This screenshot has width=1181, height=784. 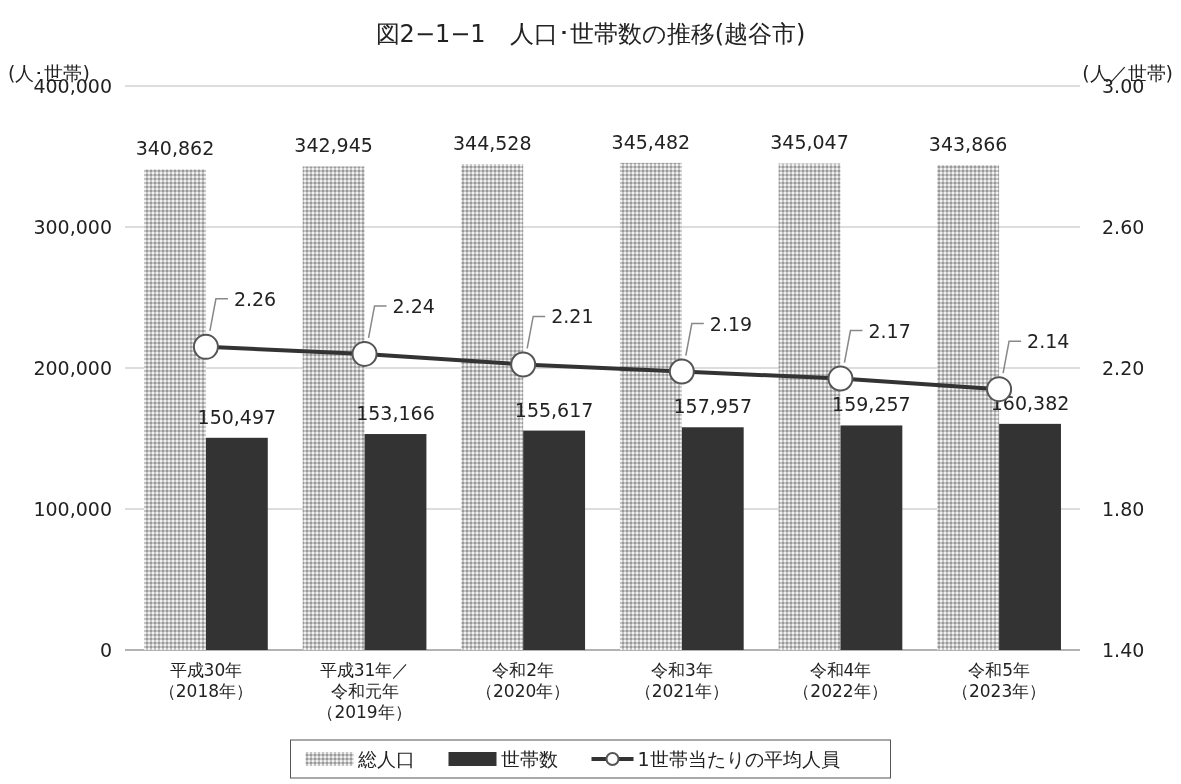 I want to click on x-tick-label: 令和5年（2023年）, so click(x=999, y=681).